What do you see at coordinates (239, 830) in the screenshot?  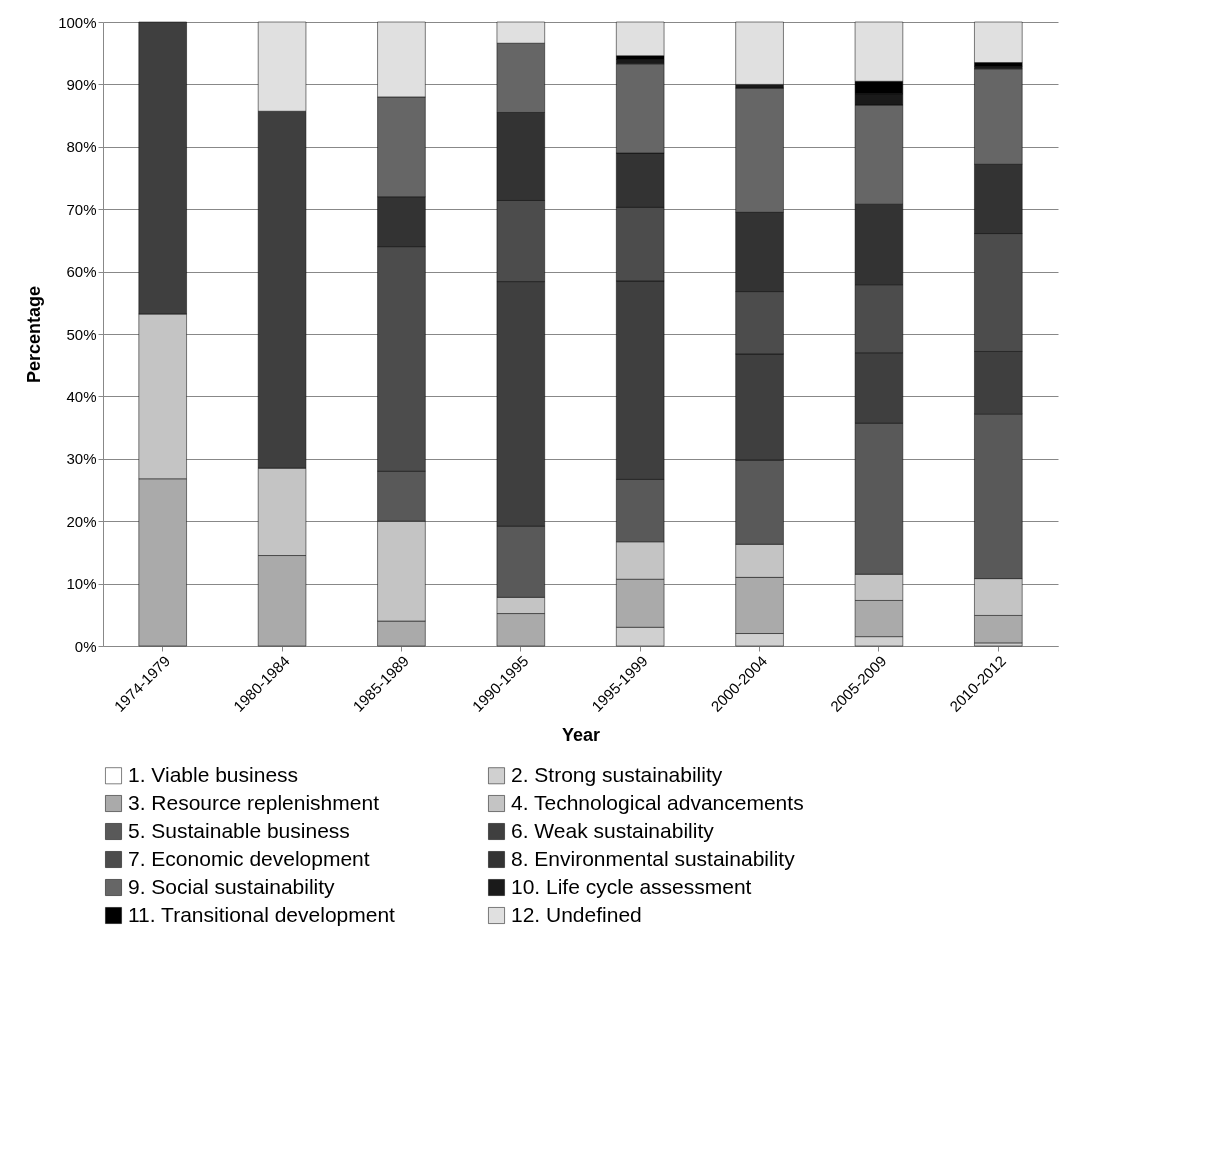 I see `legend-label: 5. Sustainable business` at bounding box center [239, 830].